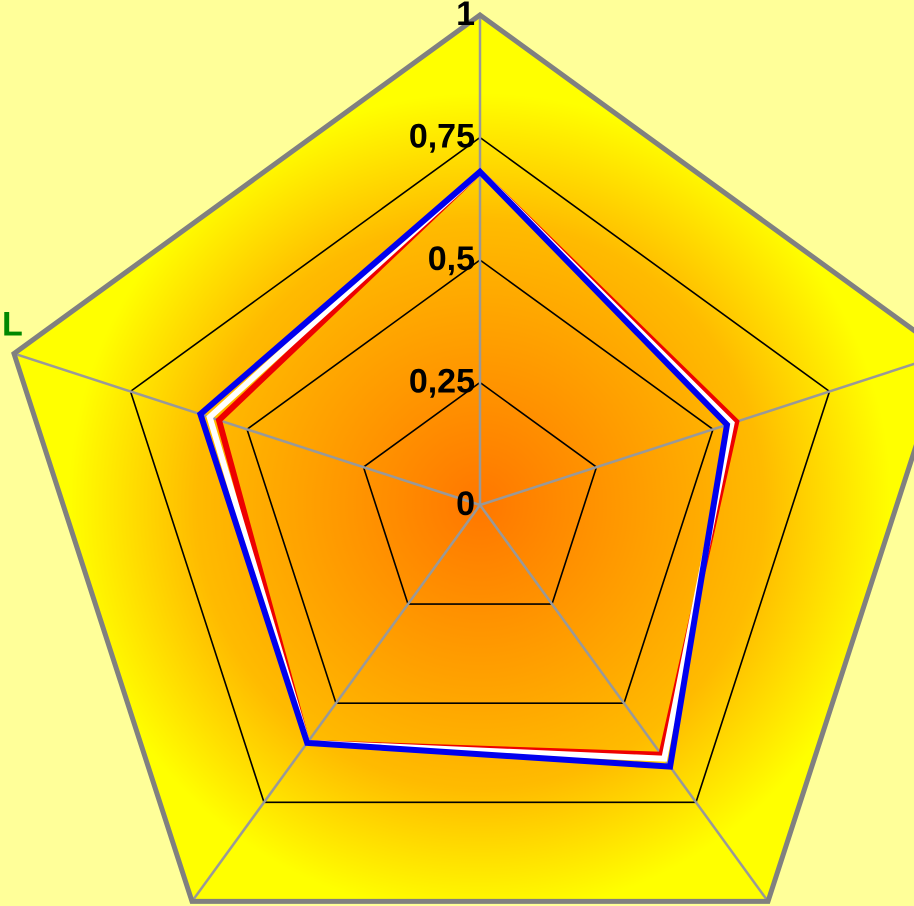  What do you see at coordinates (480, 493) in the screenshot?
I see `grid-ring` at bounding box center [480, 493].